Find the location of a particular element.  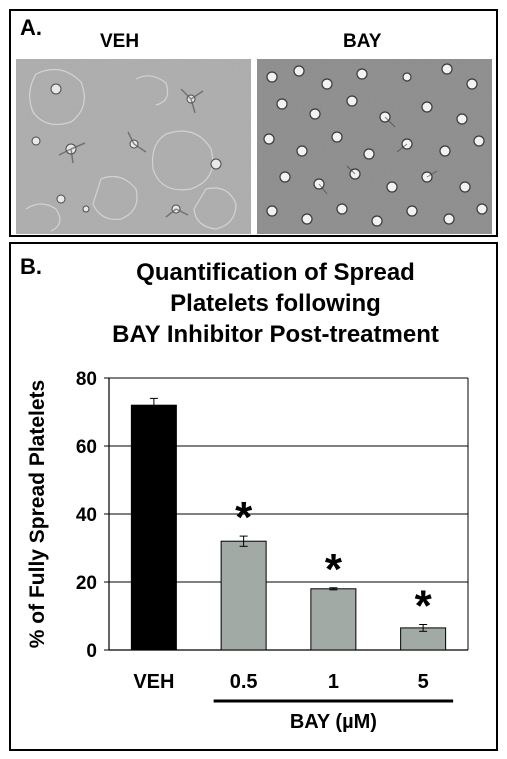

panel-b-letter: B. is located at coordinates (31, 266).